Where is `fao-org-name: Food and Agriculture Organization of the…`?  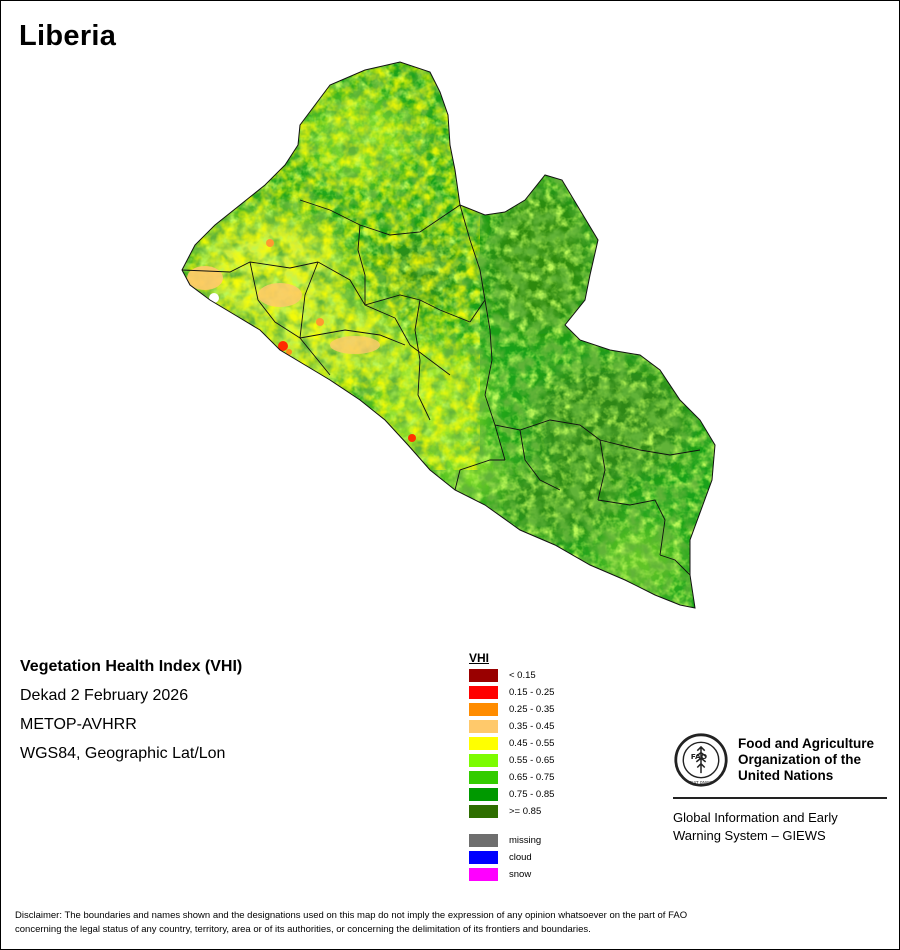
fao-org-name: Food and Agriculture Organization of the… is located at coordinates (806, 759).